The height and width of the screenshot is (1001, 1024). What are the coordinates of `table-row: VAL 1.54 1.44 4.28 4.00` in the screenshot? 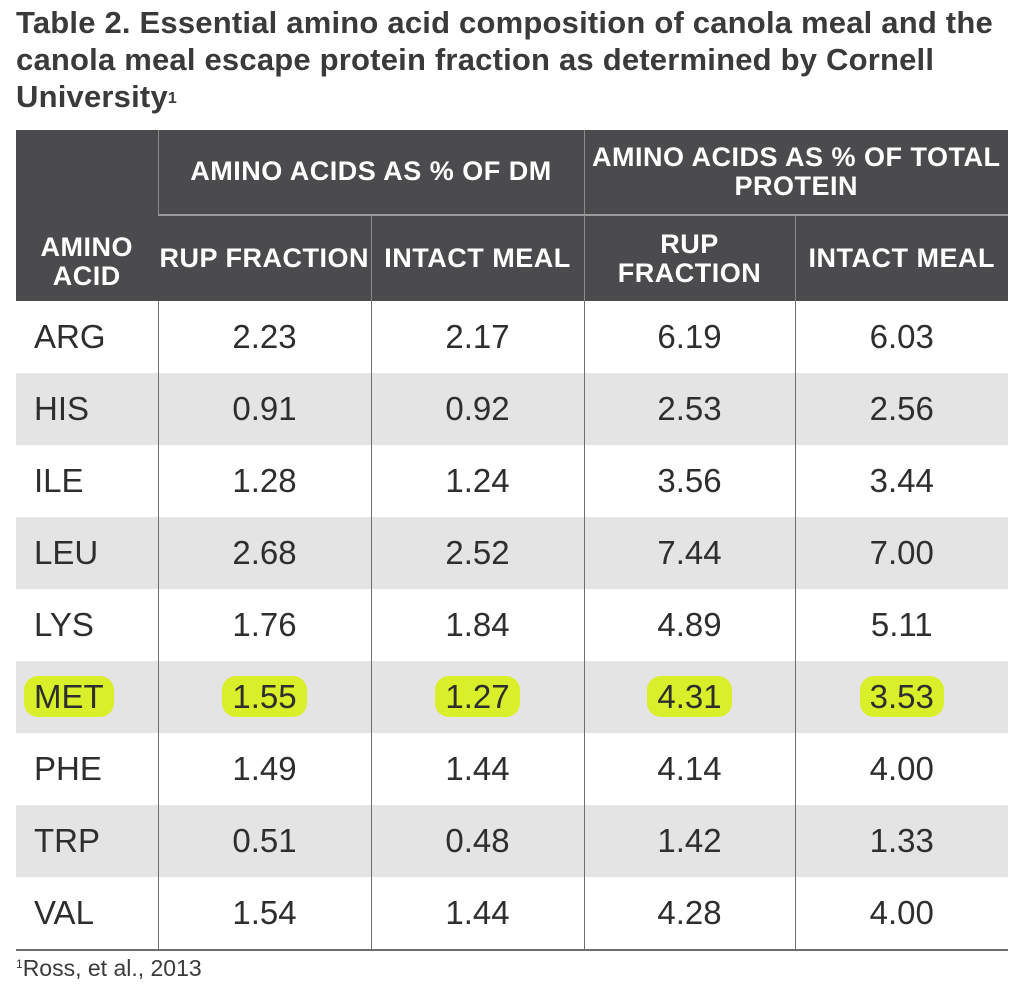 It's located at (512, 914).